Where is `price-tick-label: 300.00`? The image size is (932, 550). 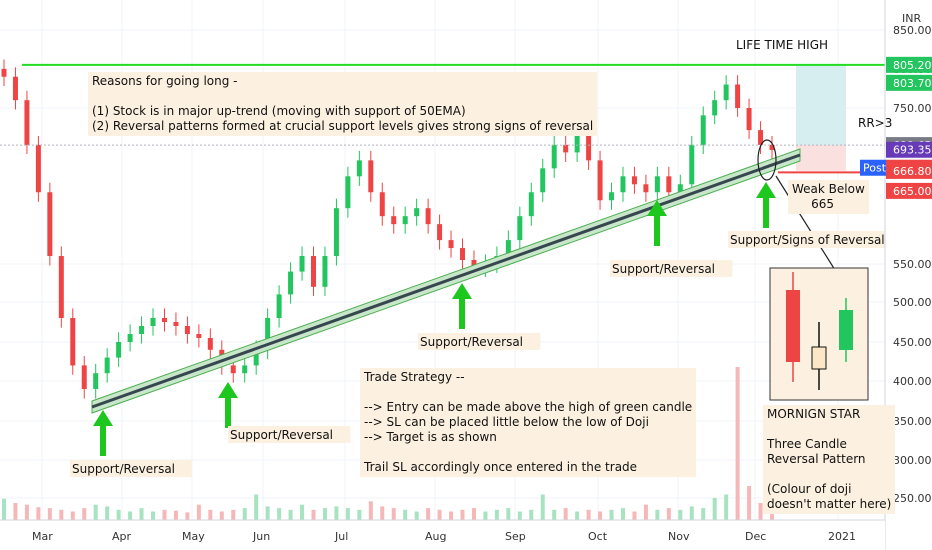
price-tick-label: 300.00 is located at coordinates (912, 460).